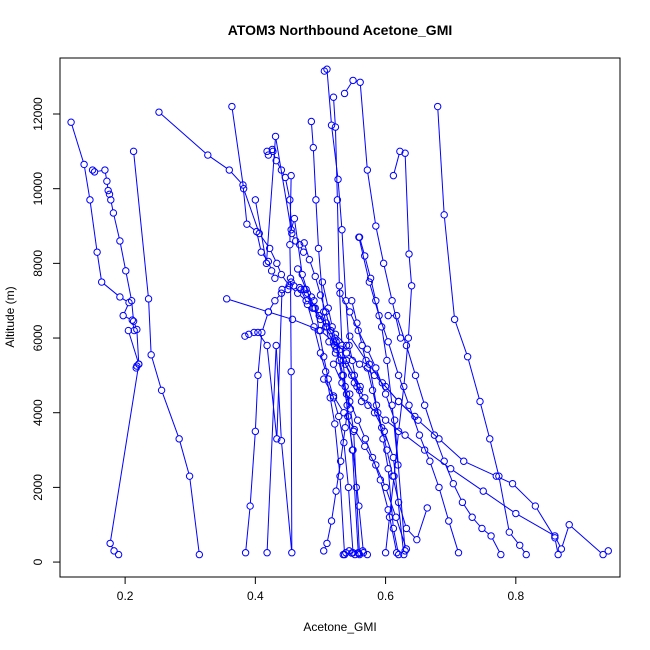 The image size is (650, 650). I want to click on y-tick-label: 8000, so click(38, 263).